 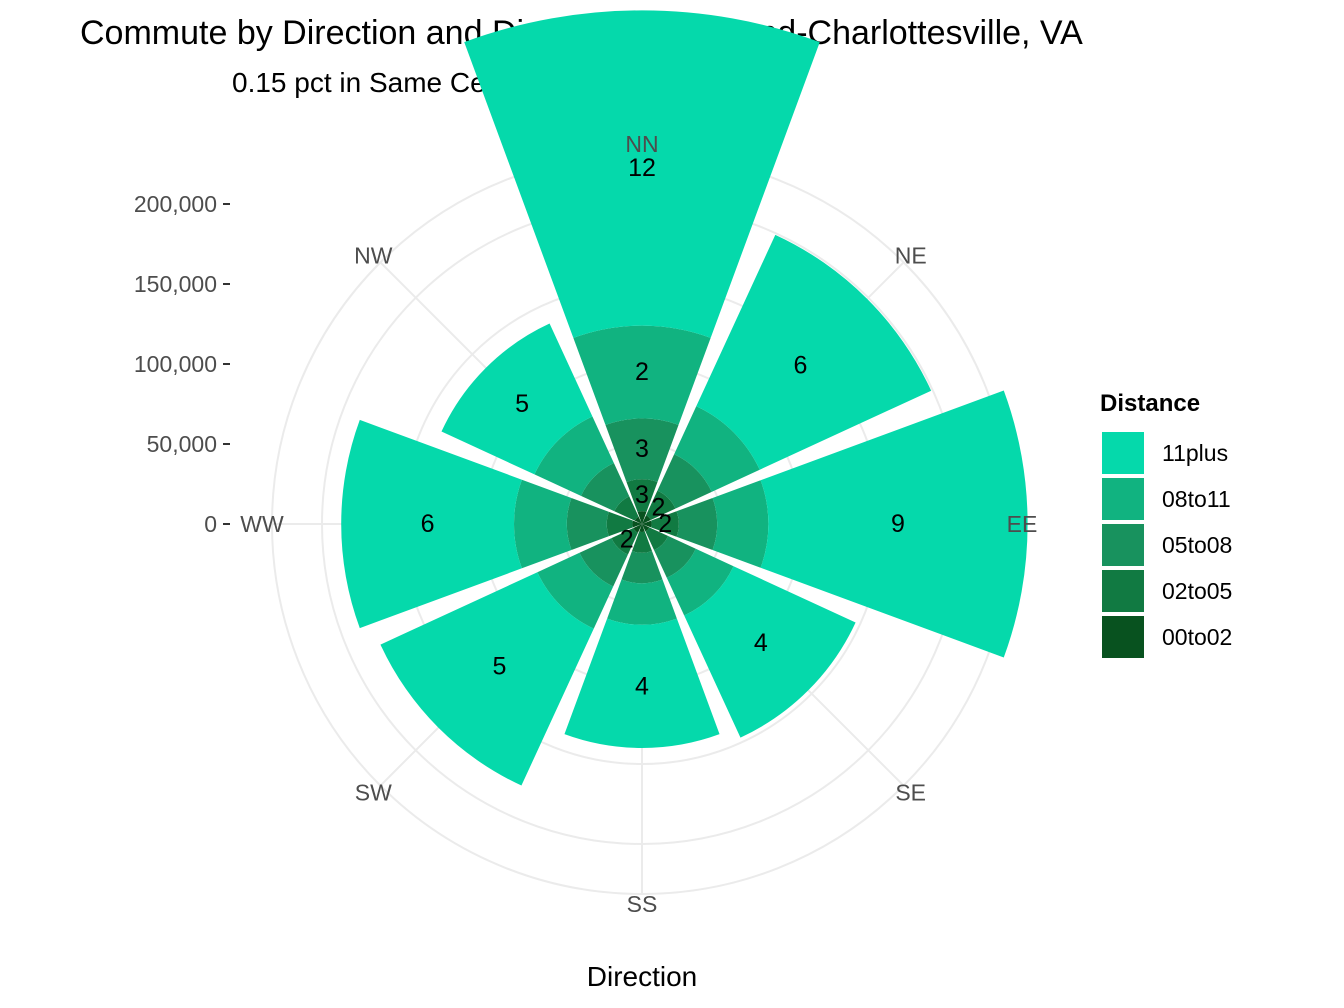 I want to click on bar-segment-nn-05to08, so click(x=642, y=450).